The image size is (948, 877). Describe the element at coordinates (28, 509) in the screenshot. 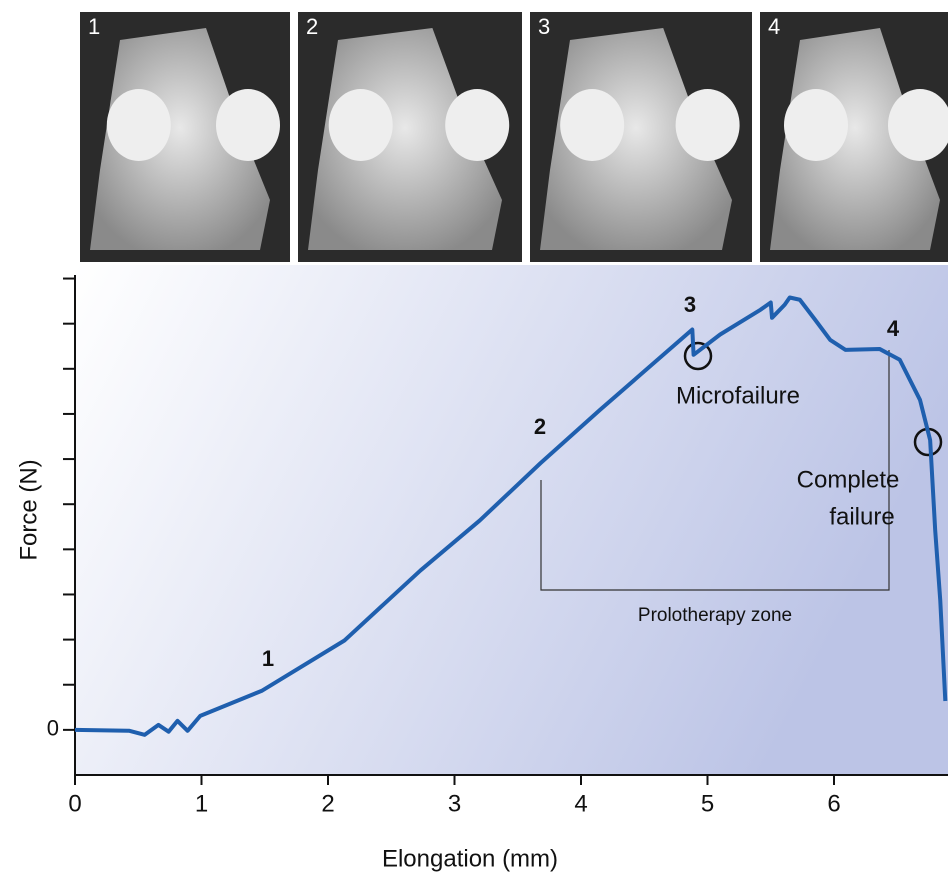

I see `y-axis-label: Force (N)` at that location.